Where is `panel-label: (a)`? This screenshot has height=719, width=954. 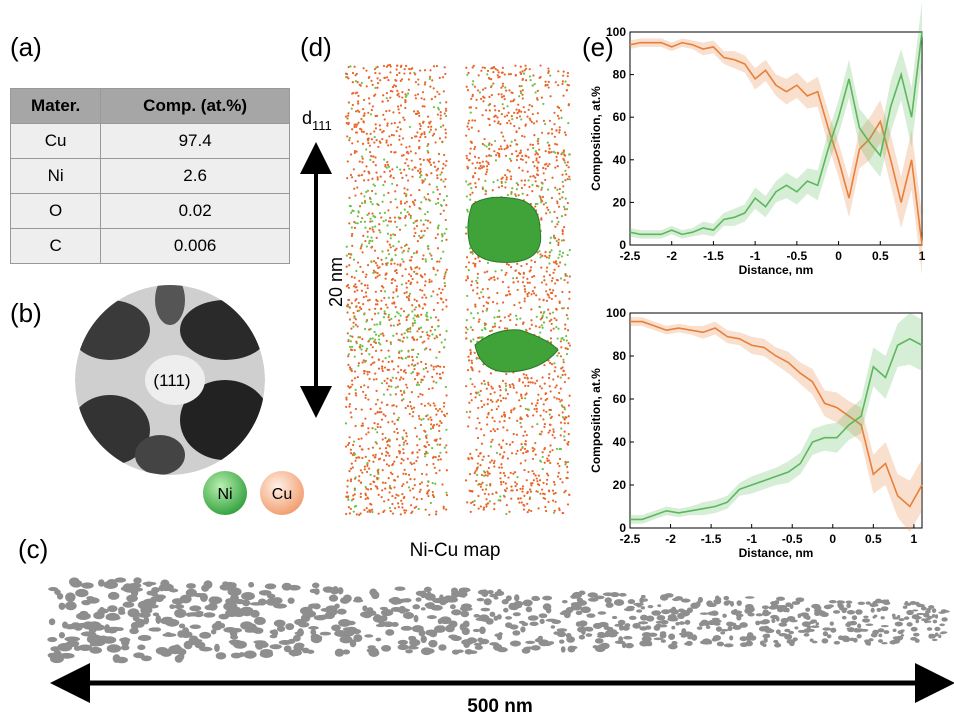
panel-label: (a) is located at coordinates (26, 47).